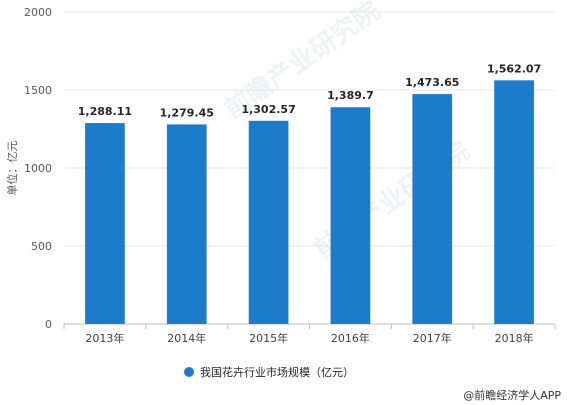  What do you see at coordinates (277, 372) in the screenshot?
I see `legend-label: 我国花卉行业市场规模（亿元）` at bounding box center [277, 372].